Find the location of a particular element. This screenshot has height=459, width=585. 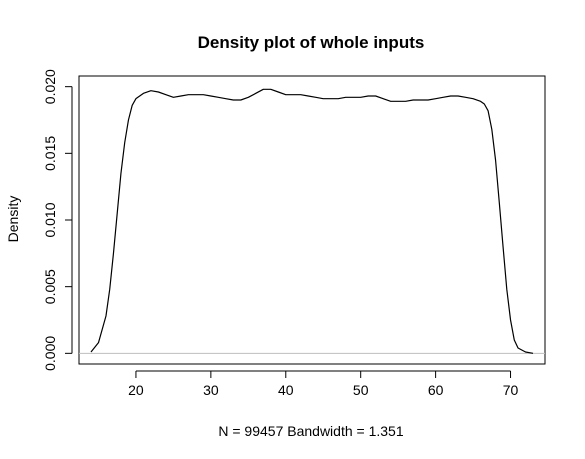

y-tick-label: 0.020 is located at coordinates (50, 86).